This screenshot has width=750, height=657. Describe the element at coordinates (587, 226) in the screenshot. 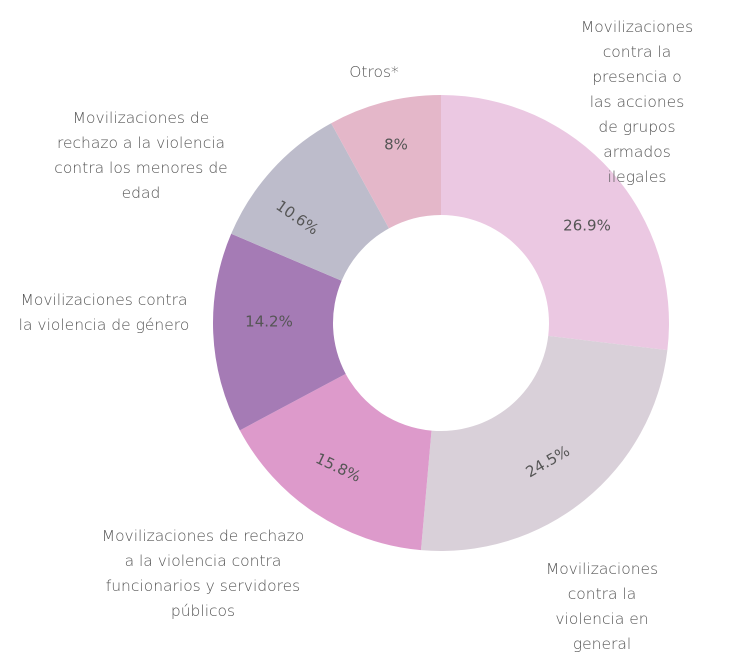

I see `value-label: 26.9%` at that location.